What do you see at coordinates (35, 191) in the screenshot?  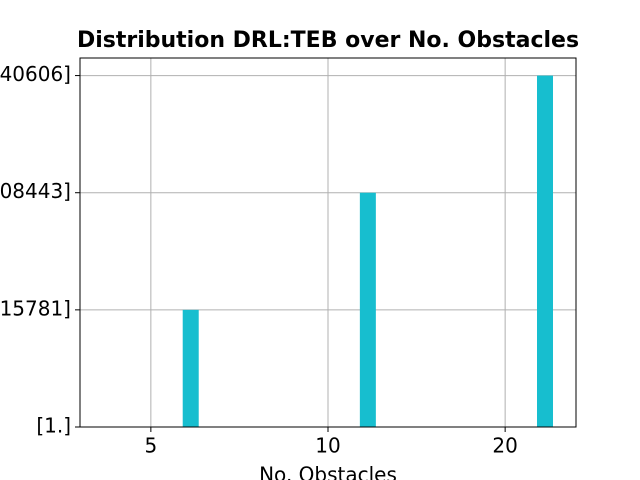 I see `y-tick-label: 08443]` at bounding box center [35, 191].